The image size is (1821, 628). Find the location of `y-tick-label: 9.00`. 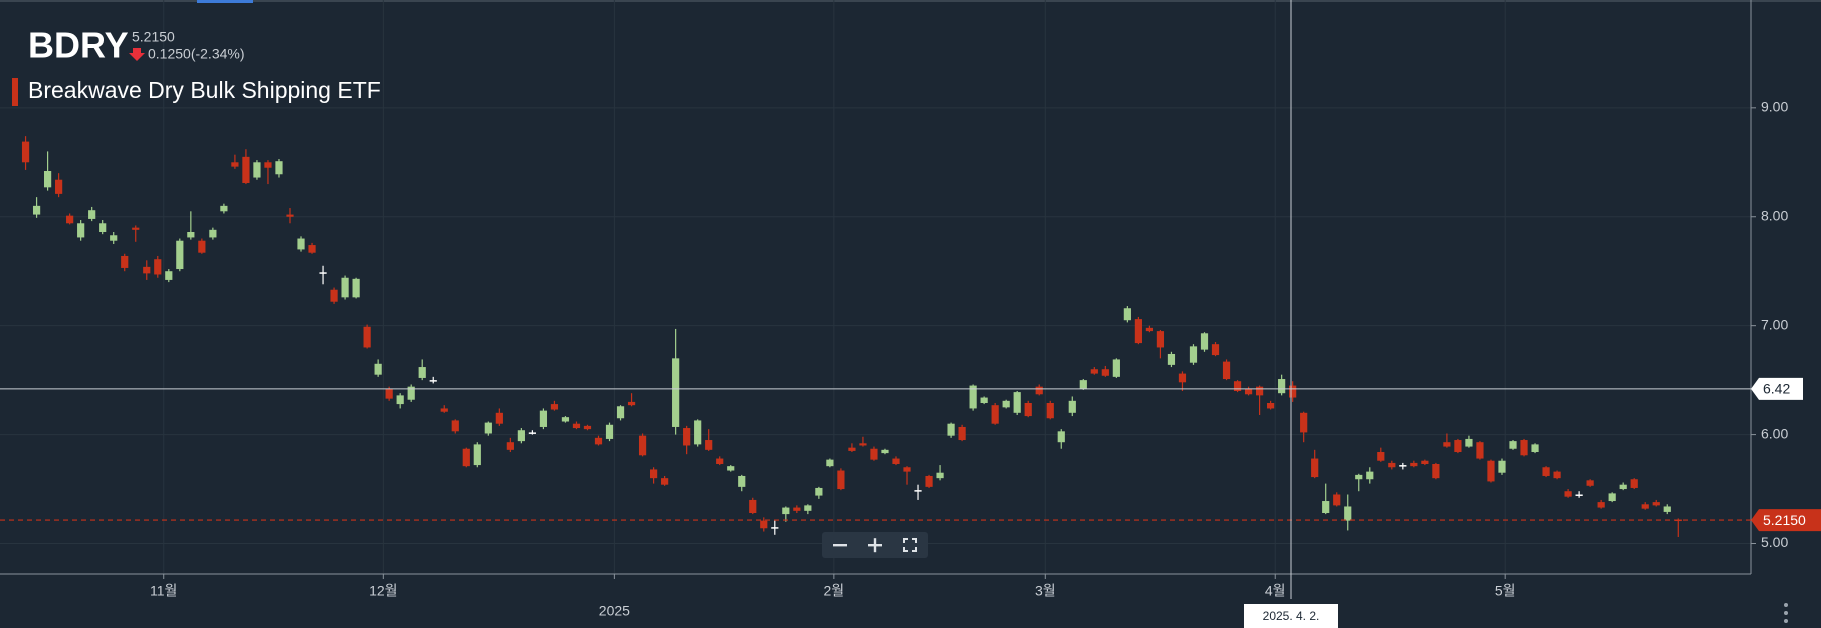

y-tick-label: 9.00 is located at coordinates (1774, 107).